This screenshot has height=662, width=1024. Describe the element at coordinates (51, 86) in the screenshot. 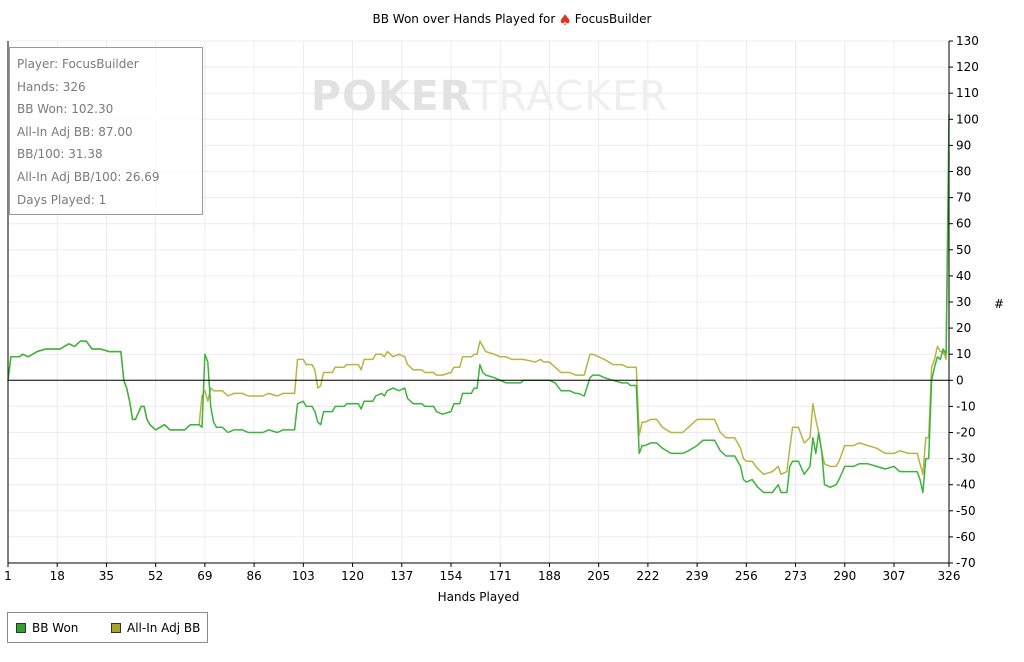

I see `info-hands: Hands: 326` at that location.